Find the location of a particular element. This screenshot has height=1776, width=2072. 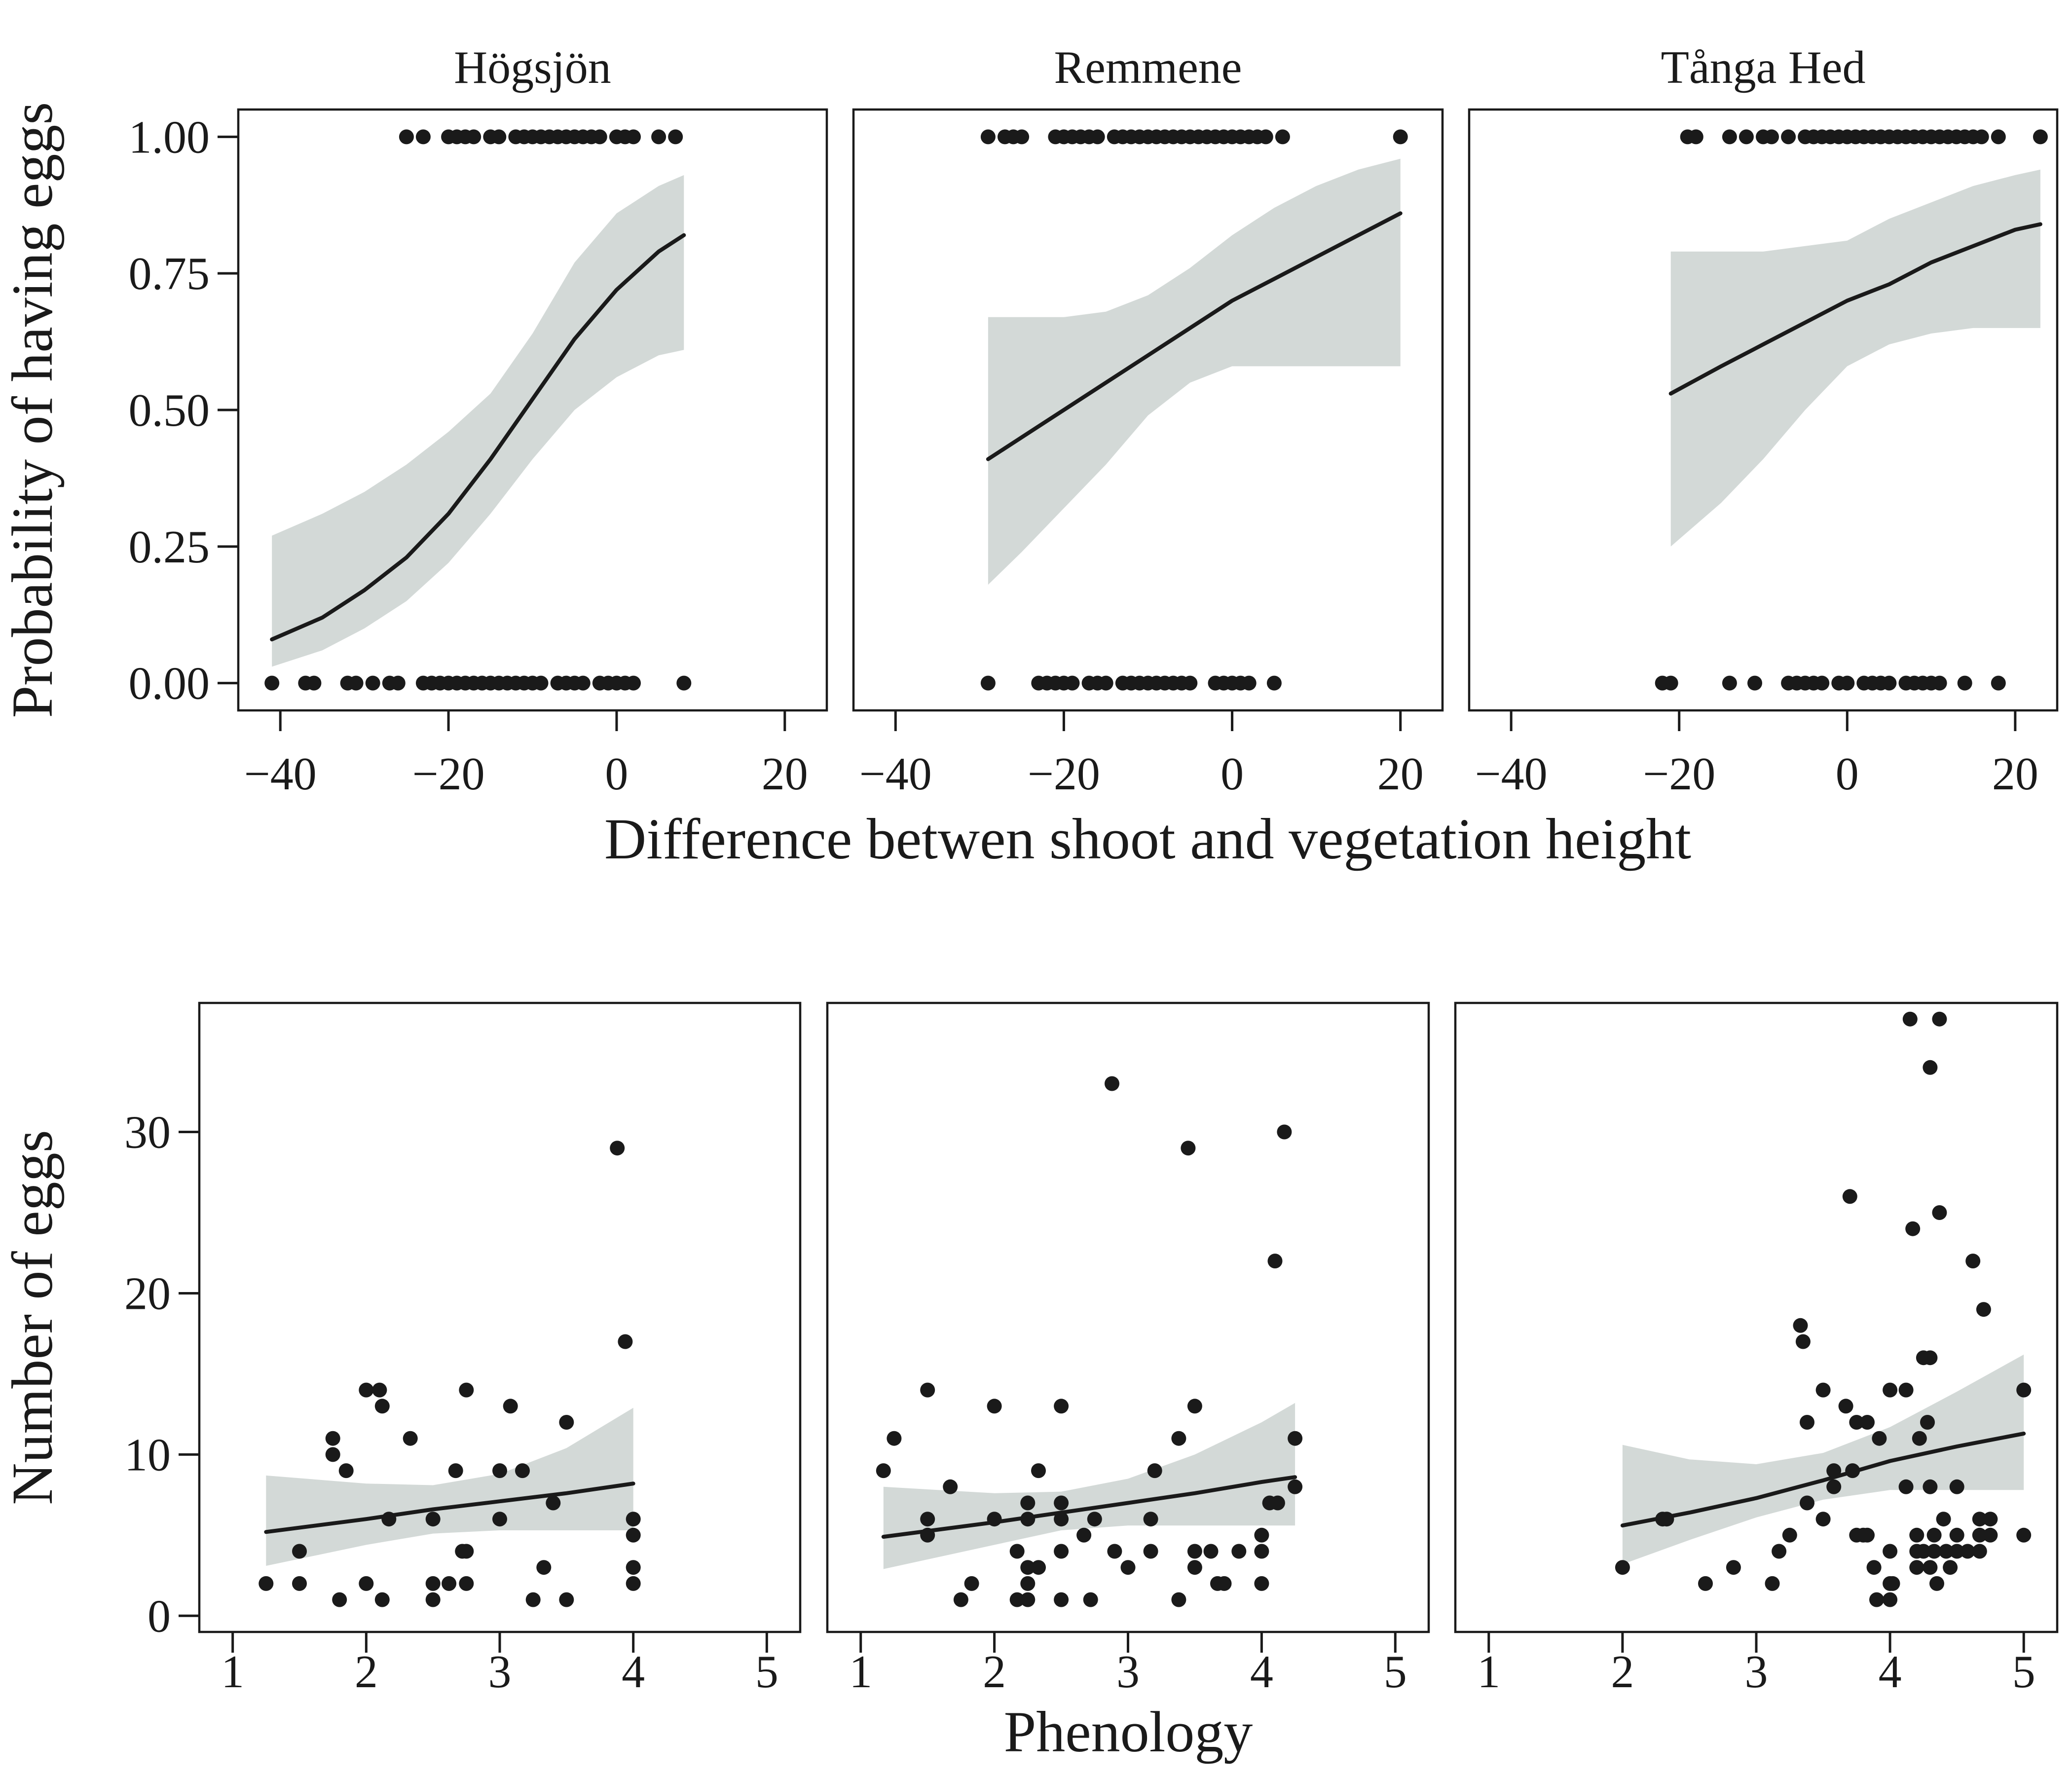

x-axis: −40 −20 0 20 is located at coordinates (1142, 755).